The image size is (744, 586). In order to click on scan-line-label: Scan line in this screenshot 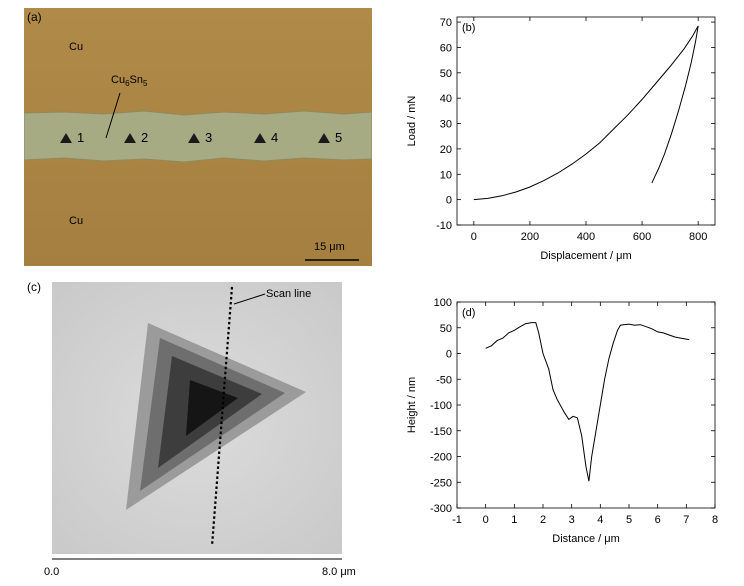, I will do `click(289, 294)`.